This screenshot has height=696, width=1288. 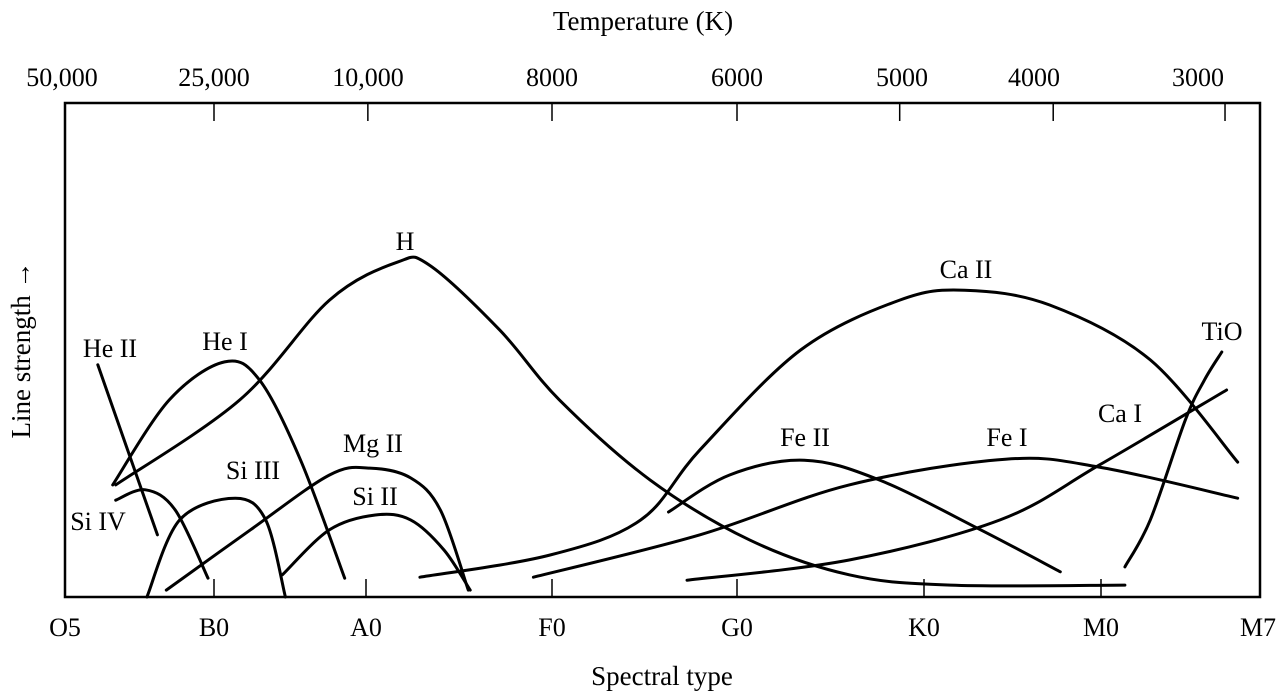 What do you see at coordinates (864, 516) in the screenshot?
I see `curve-fe-ii` at bounding box center [864, 516].